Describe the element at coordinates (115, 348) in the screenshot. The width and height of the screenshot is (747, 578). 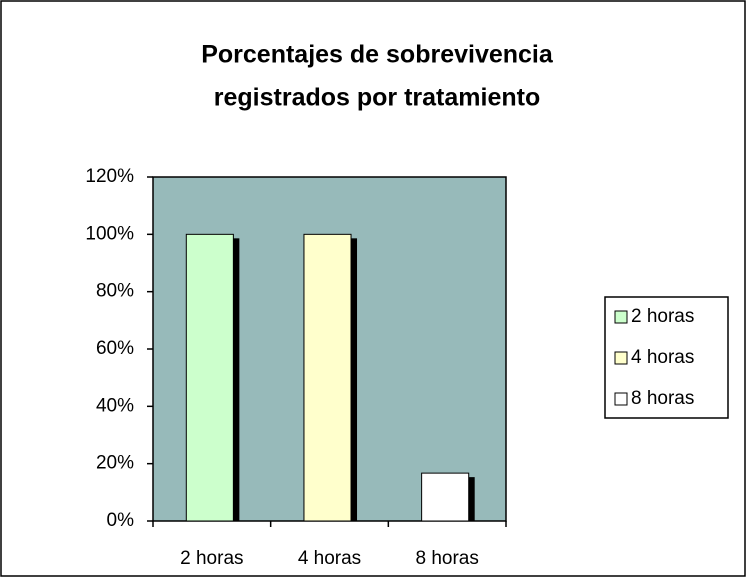
I see `y-tick-label: 60%` at that location.